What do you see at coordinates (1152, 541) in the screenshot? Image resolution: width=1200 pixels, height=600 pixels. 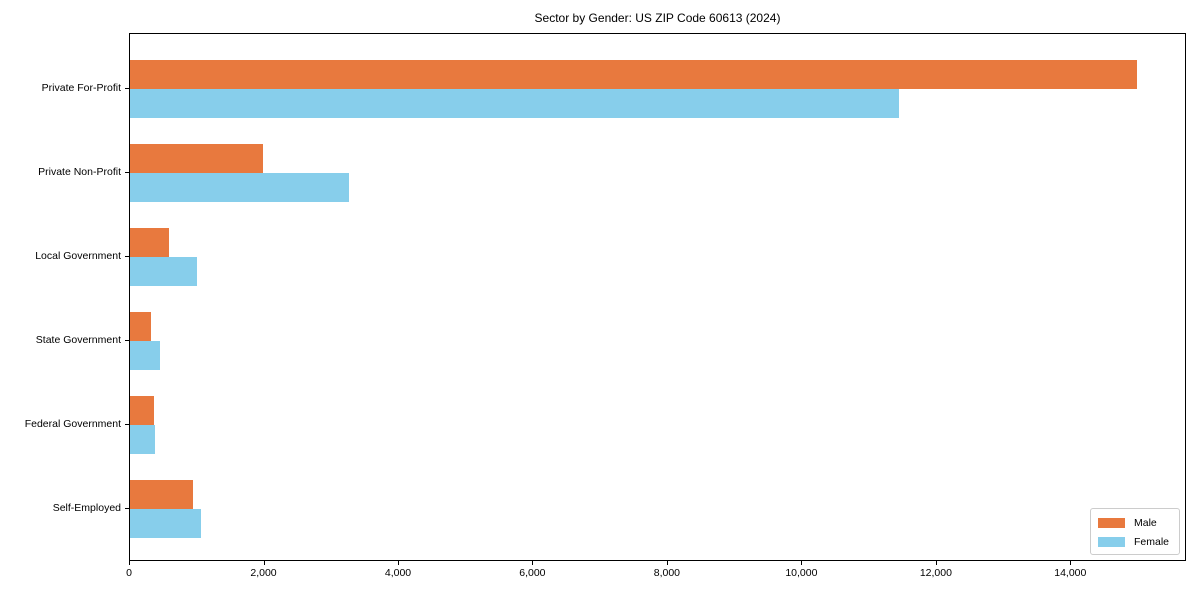 I see `legend-label-female: Female` at bounding box center [1152, 541].